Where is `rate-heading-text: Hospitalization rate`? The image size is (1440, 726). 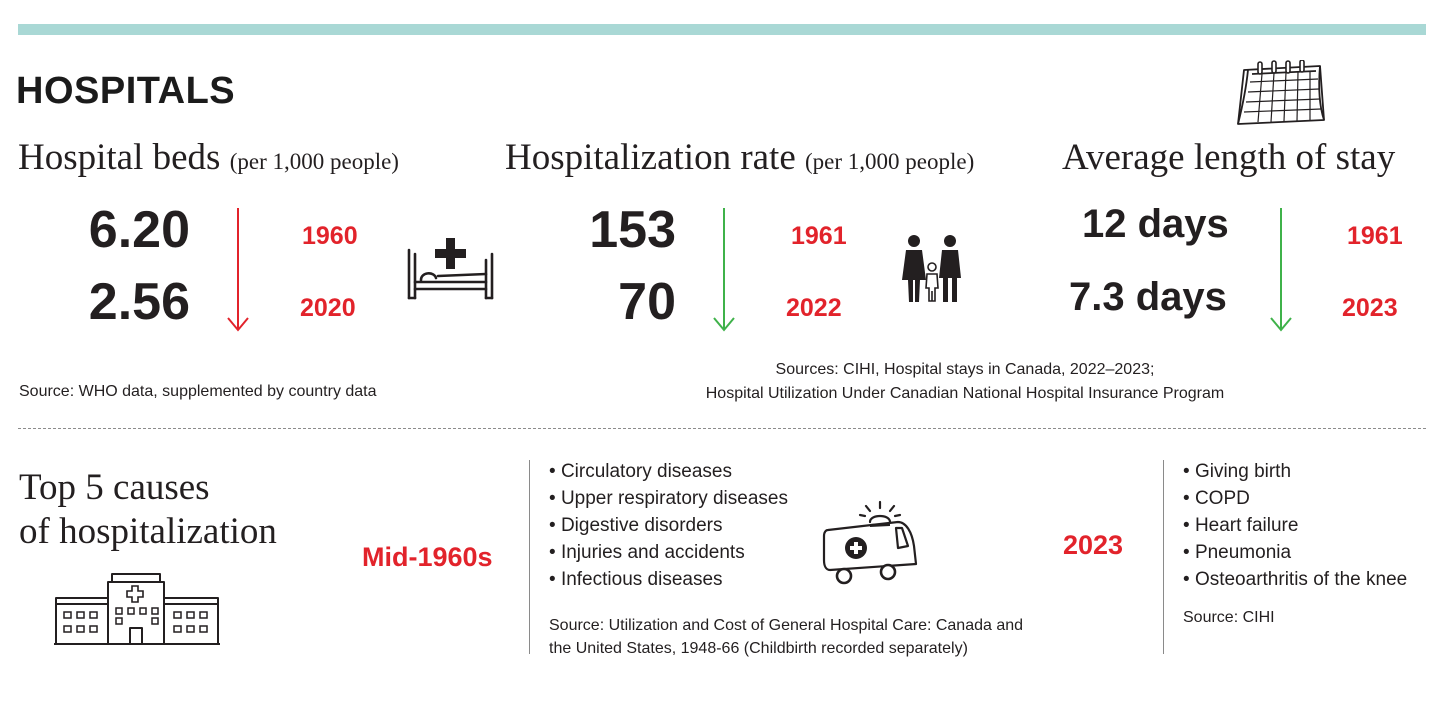 rate-heading-text: Hospitalization rate is located at coordinates (650, 157).